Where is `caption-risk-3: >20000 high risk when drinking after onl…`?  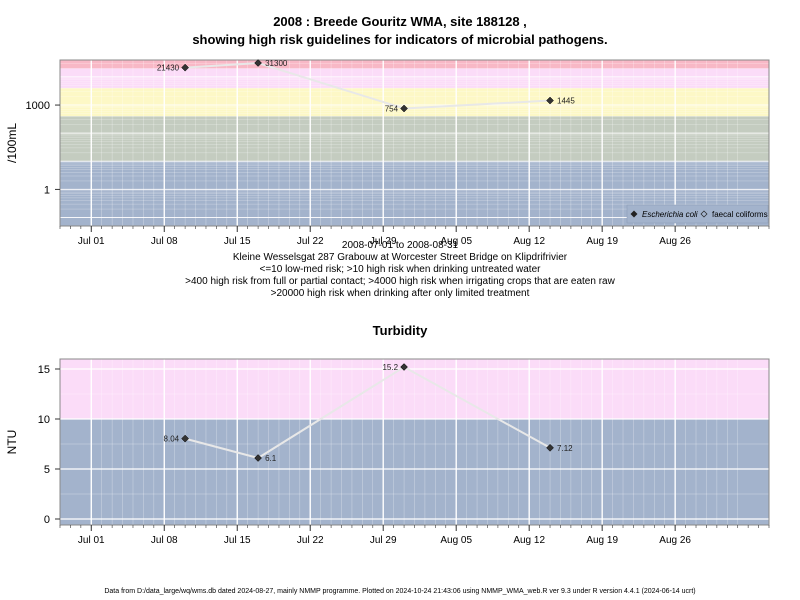
caption-risk-3: >20000 high risk when drinking after onl… is located at coordinates (400, 293).